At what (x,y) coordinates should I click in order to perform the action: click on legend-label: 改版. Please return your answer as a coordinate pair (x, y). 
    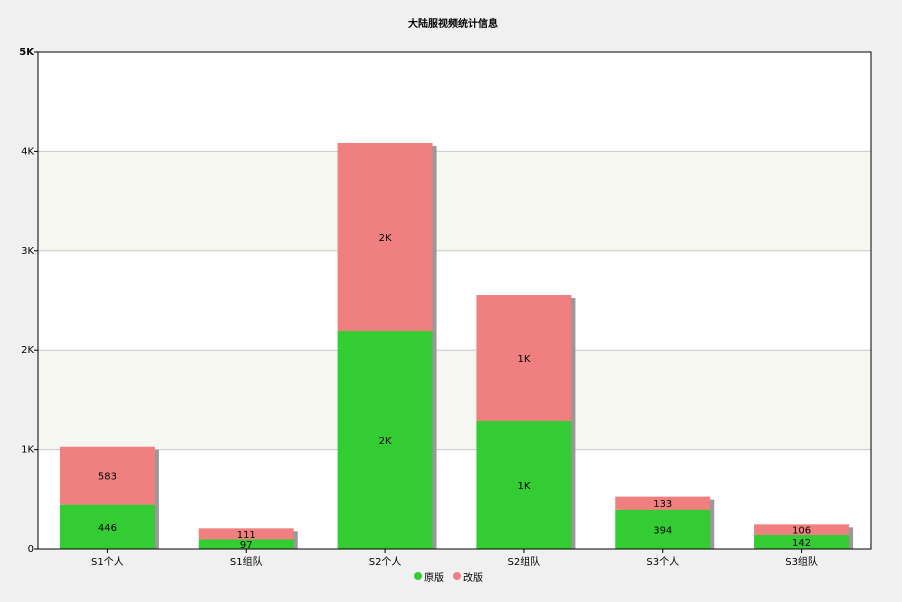
    Looking at the image, I should click on (473, 577).